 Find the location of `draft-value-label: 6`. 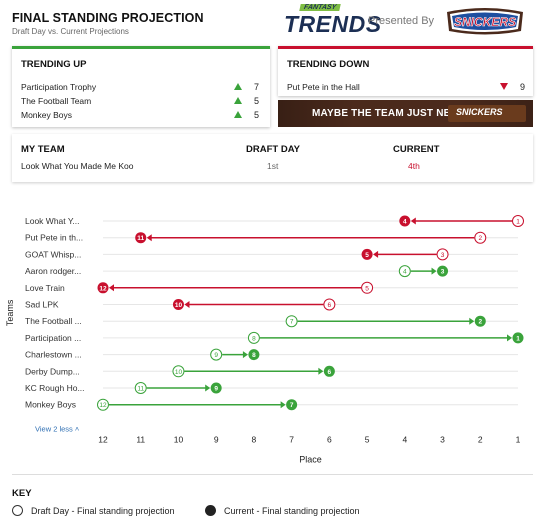

draft-value-label: 6 is located at coordinates (330, 305).